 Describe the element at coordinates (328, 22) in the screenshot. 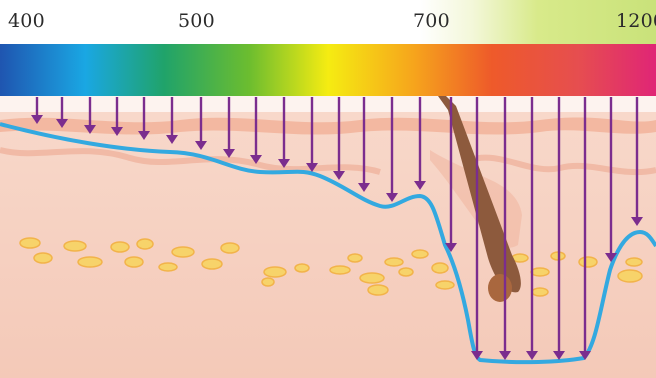

I see `wavelength-scale: 400 500 700 1200` at that location.